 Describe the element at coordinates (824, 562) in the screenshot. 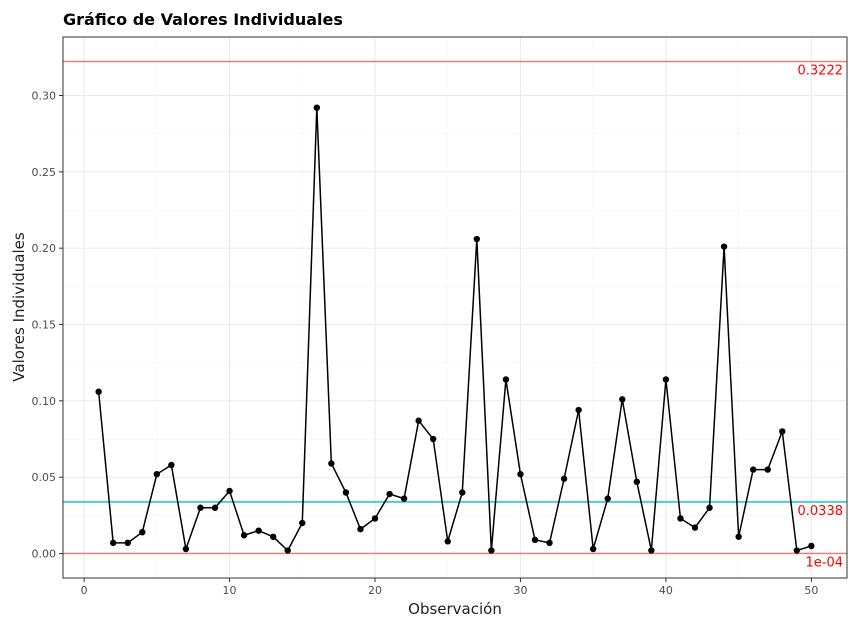

I see `reference-line-label: 1e-04` at that location.